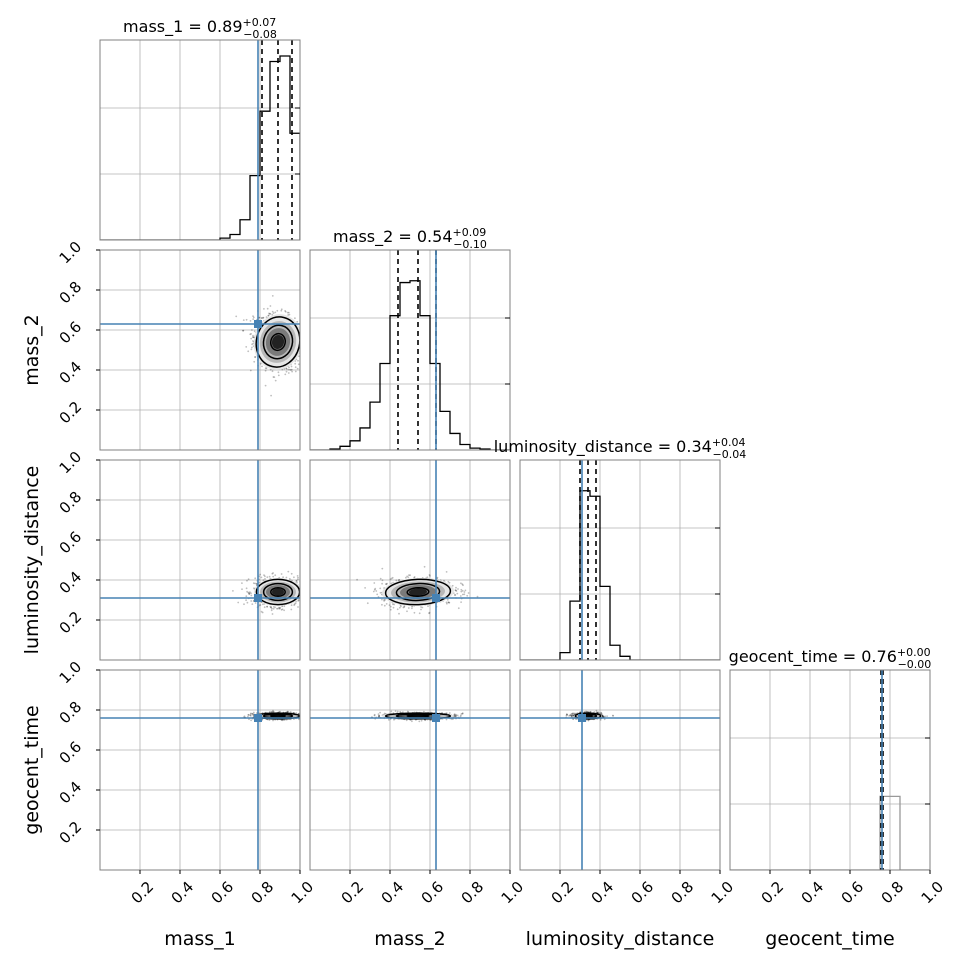 The width and height of the screenshot is (970, 970). What do you see at coordinates (830, 758) in the screenshot?
I see `hist-panel-geocent_time: geocent_time = 0.76+0.00 −0.00` at bounding box center [830, 758].